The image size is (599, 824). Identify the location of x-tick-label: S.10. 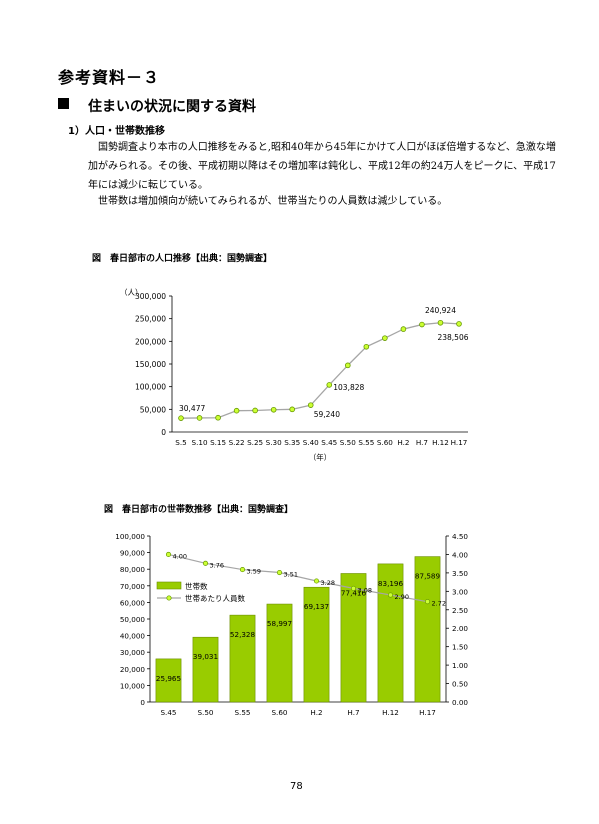
(200, 442).